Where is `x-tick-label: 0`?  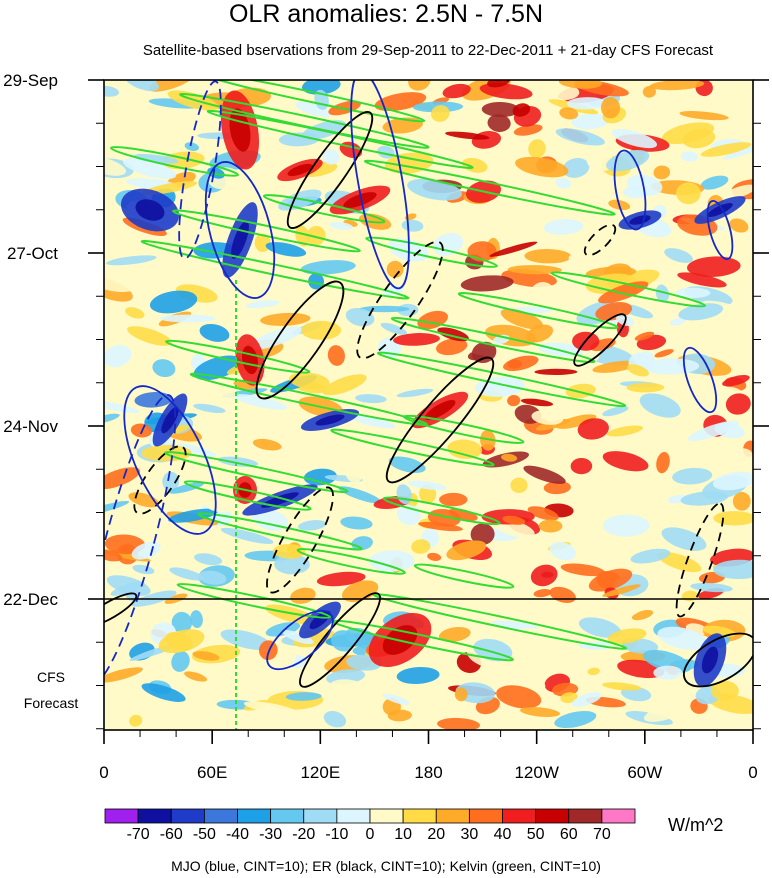
x-tick-label: 0 is located at coordinates (752, 772).